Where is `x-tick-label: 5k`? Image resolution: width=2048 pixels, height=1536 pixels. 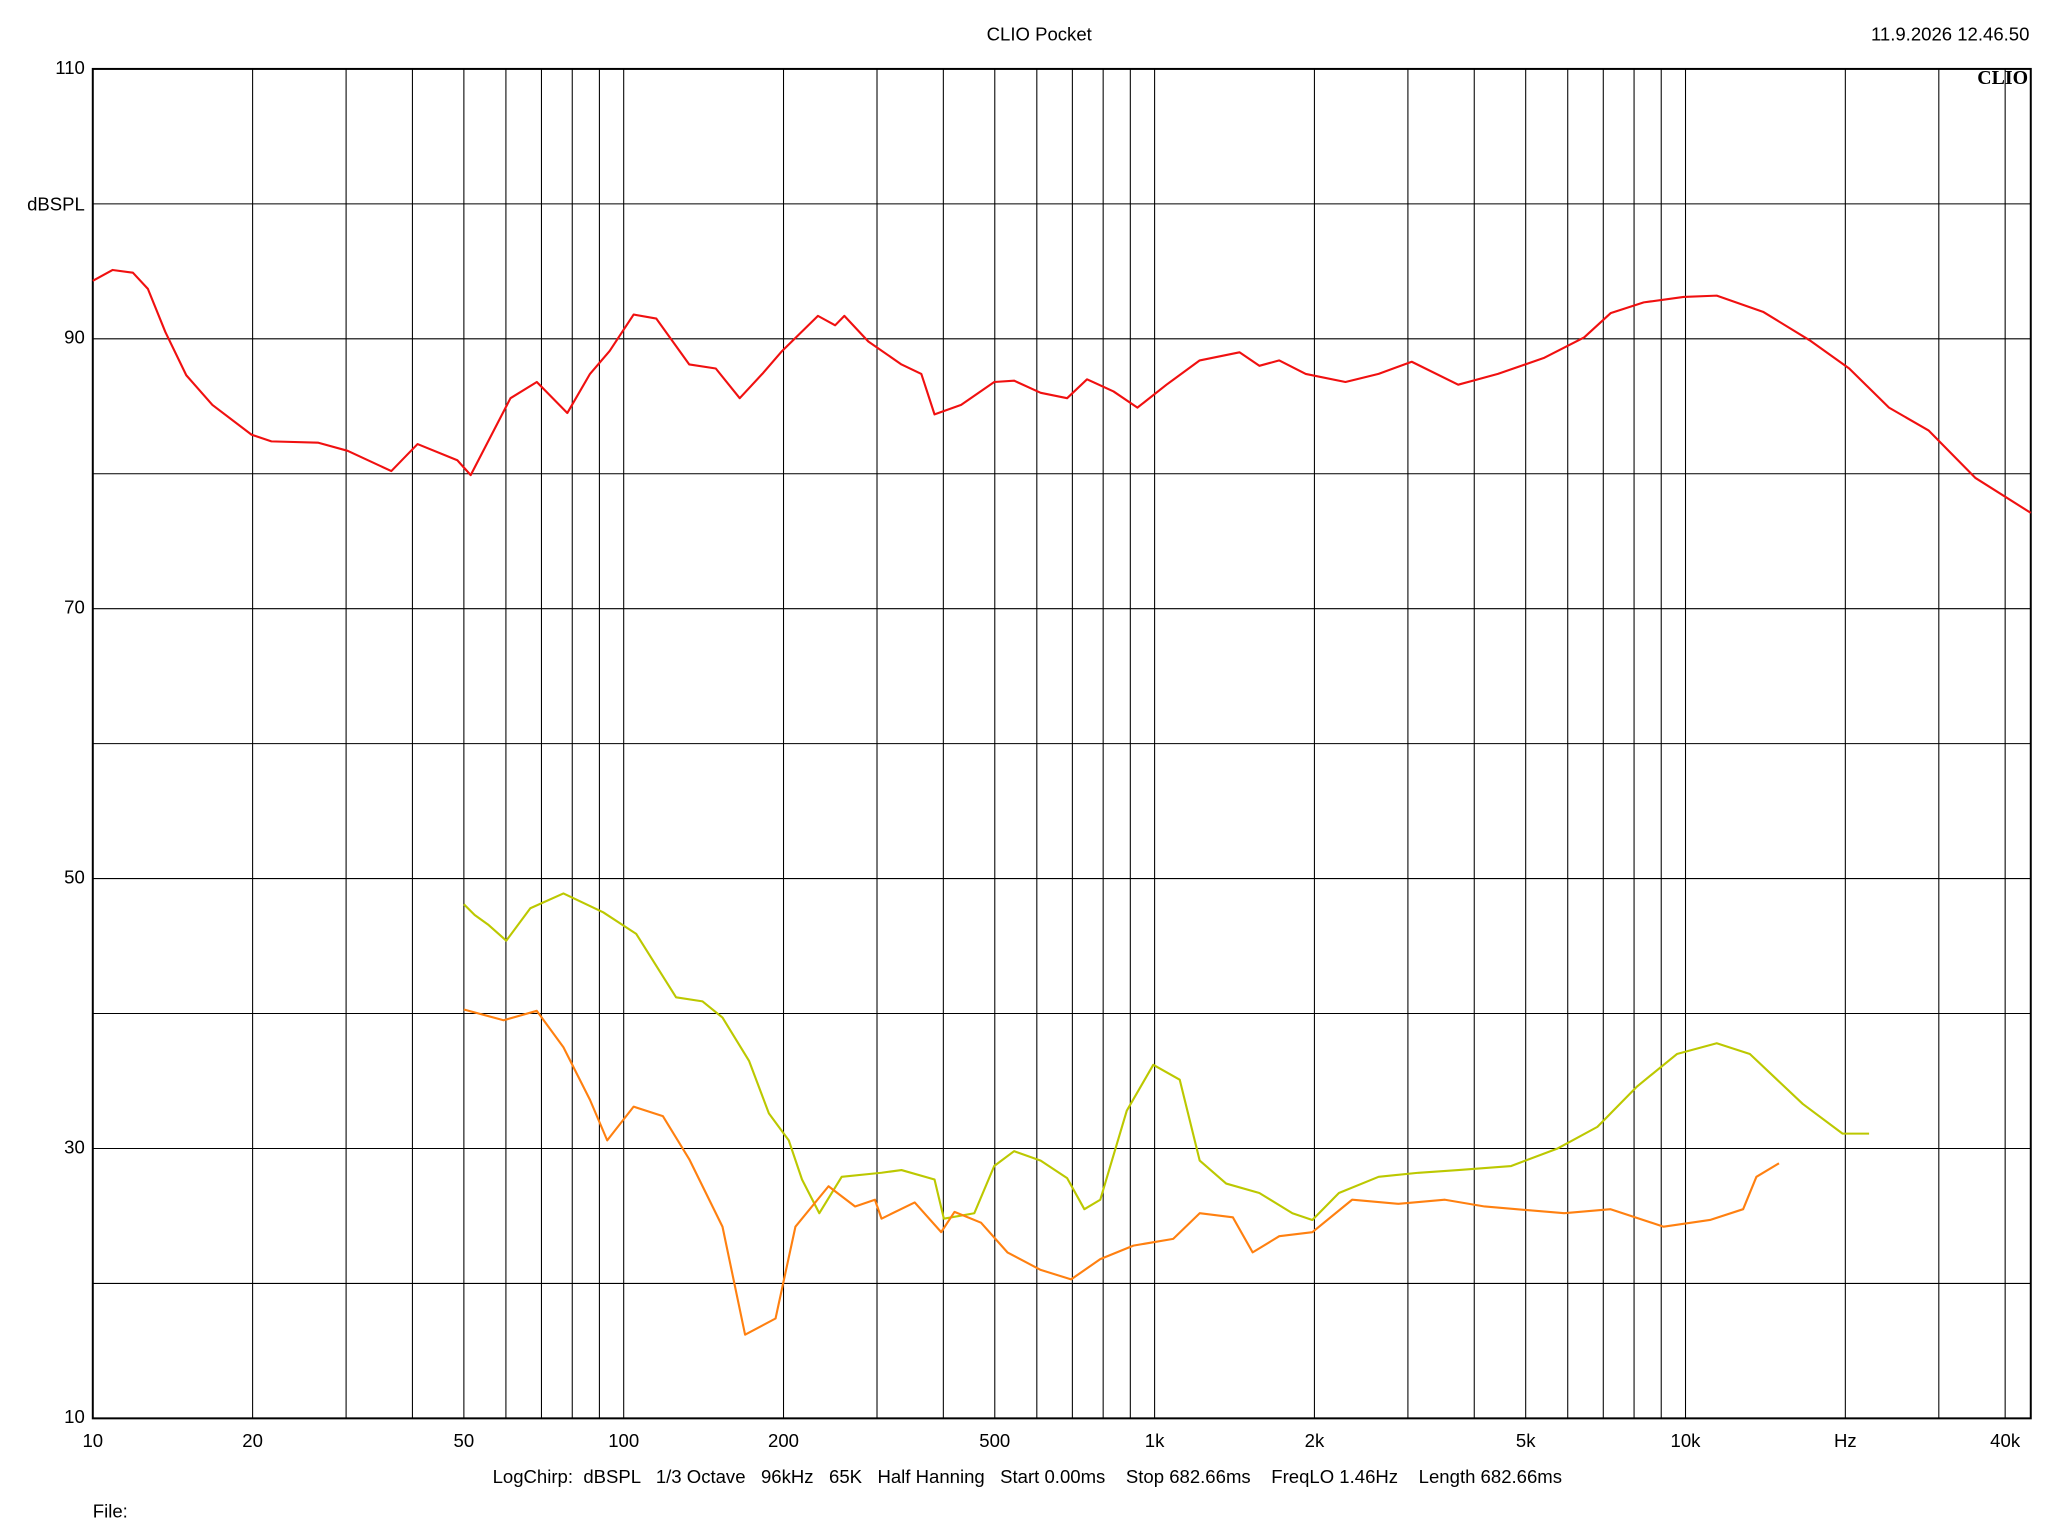 x-tick-label: 5k is located at coordinates (1526, 1440).